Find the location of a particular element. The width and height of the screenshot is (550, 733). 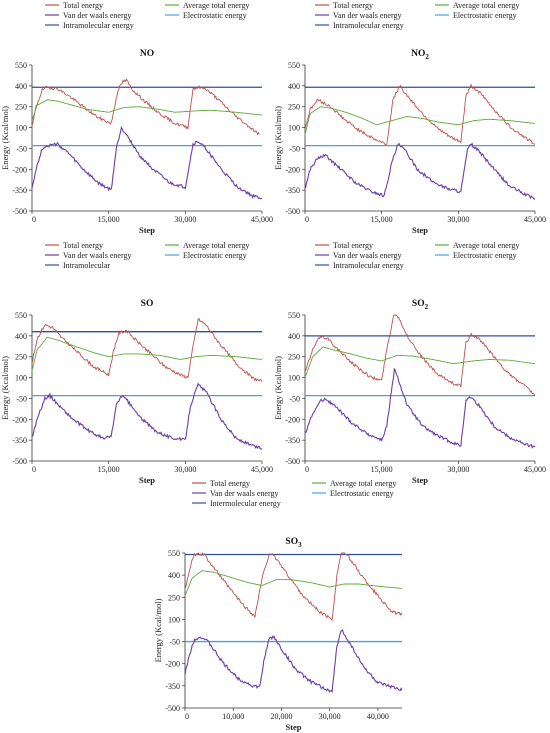

x-tick-label: 10,000 is located at coordinates (233, 716).